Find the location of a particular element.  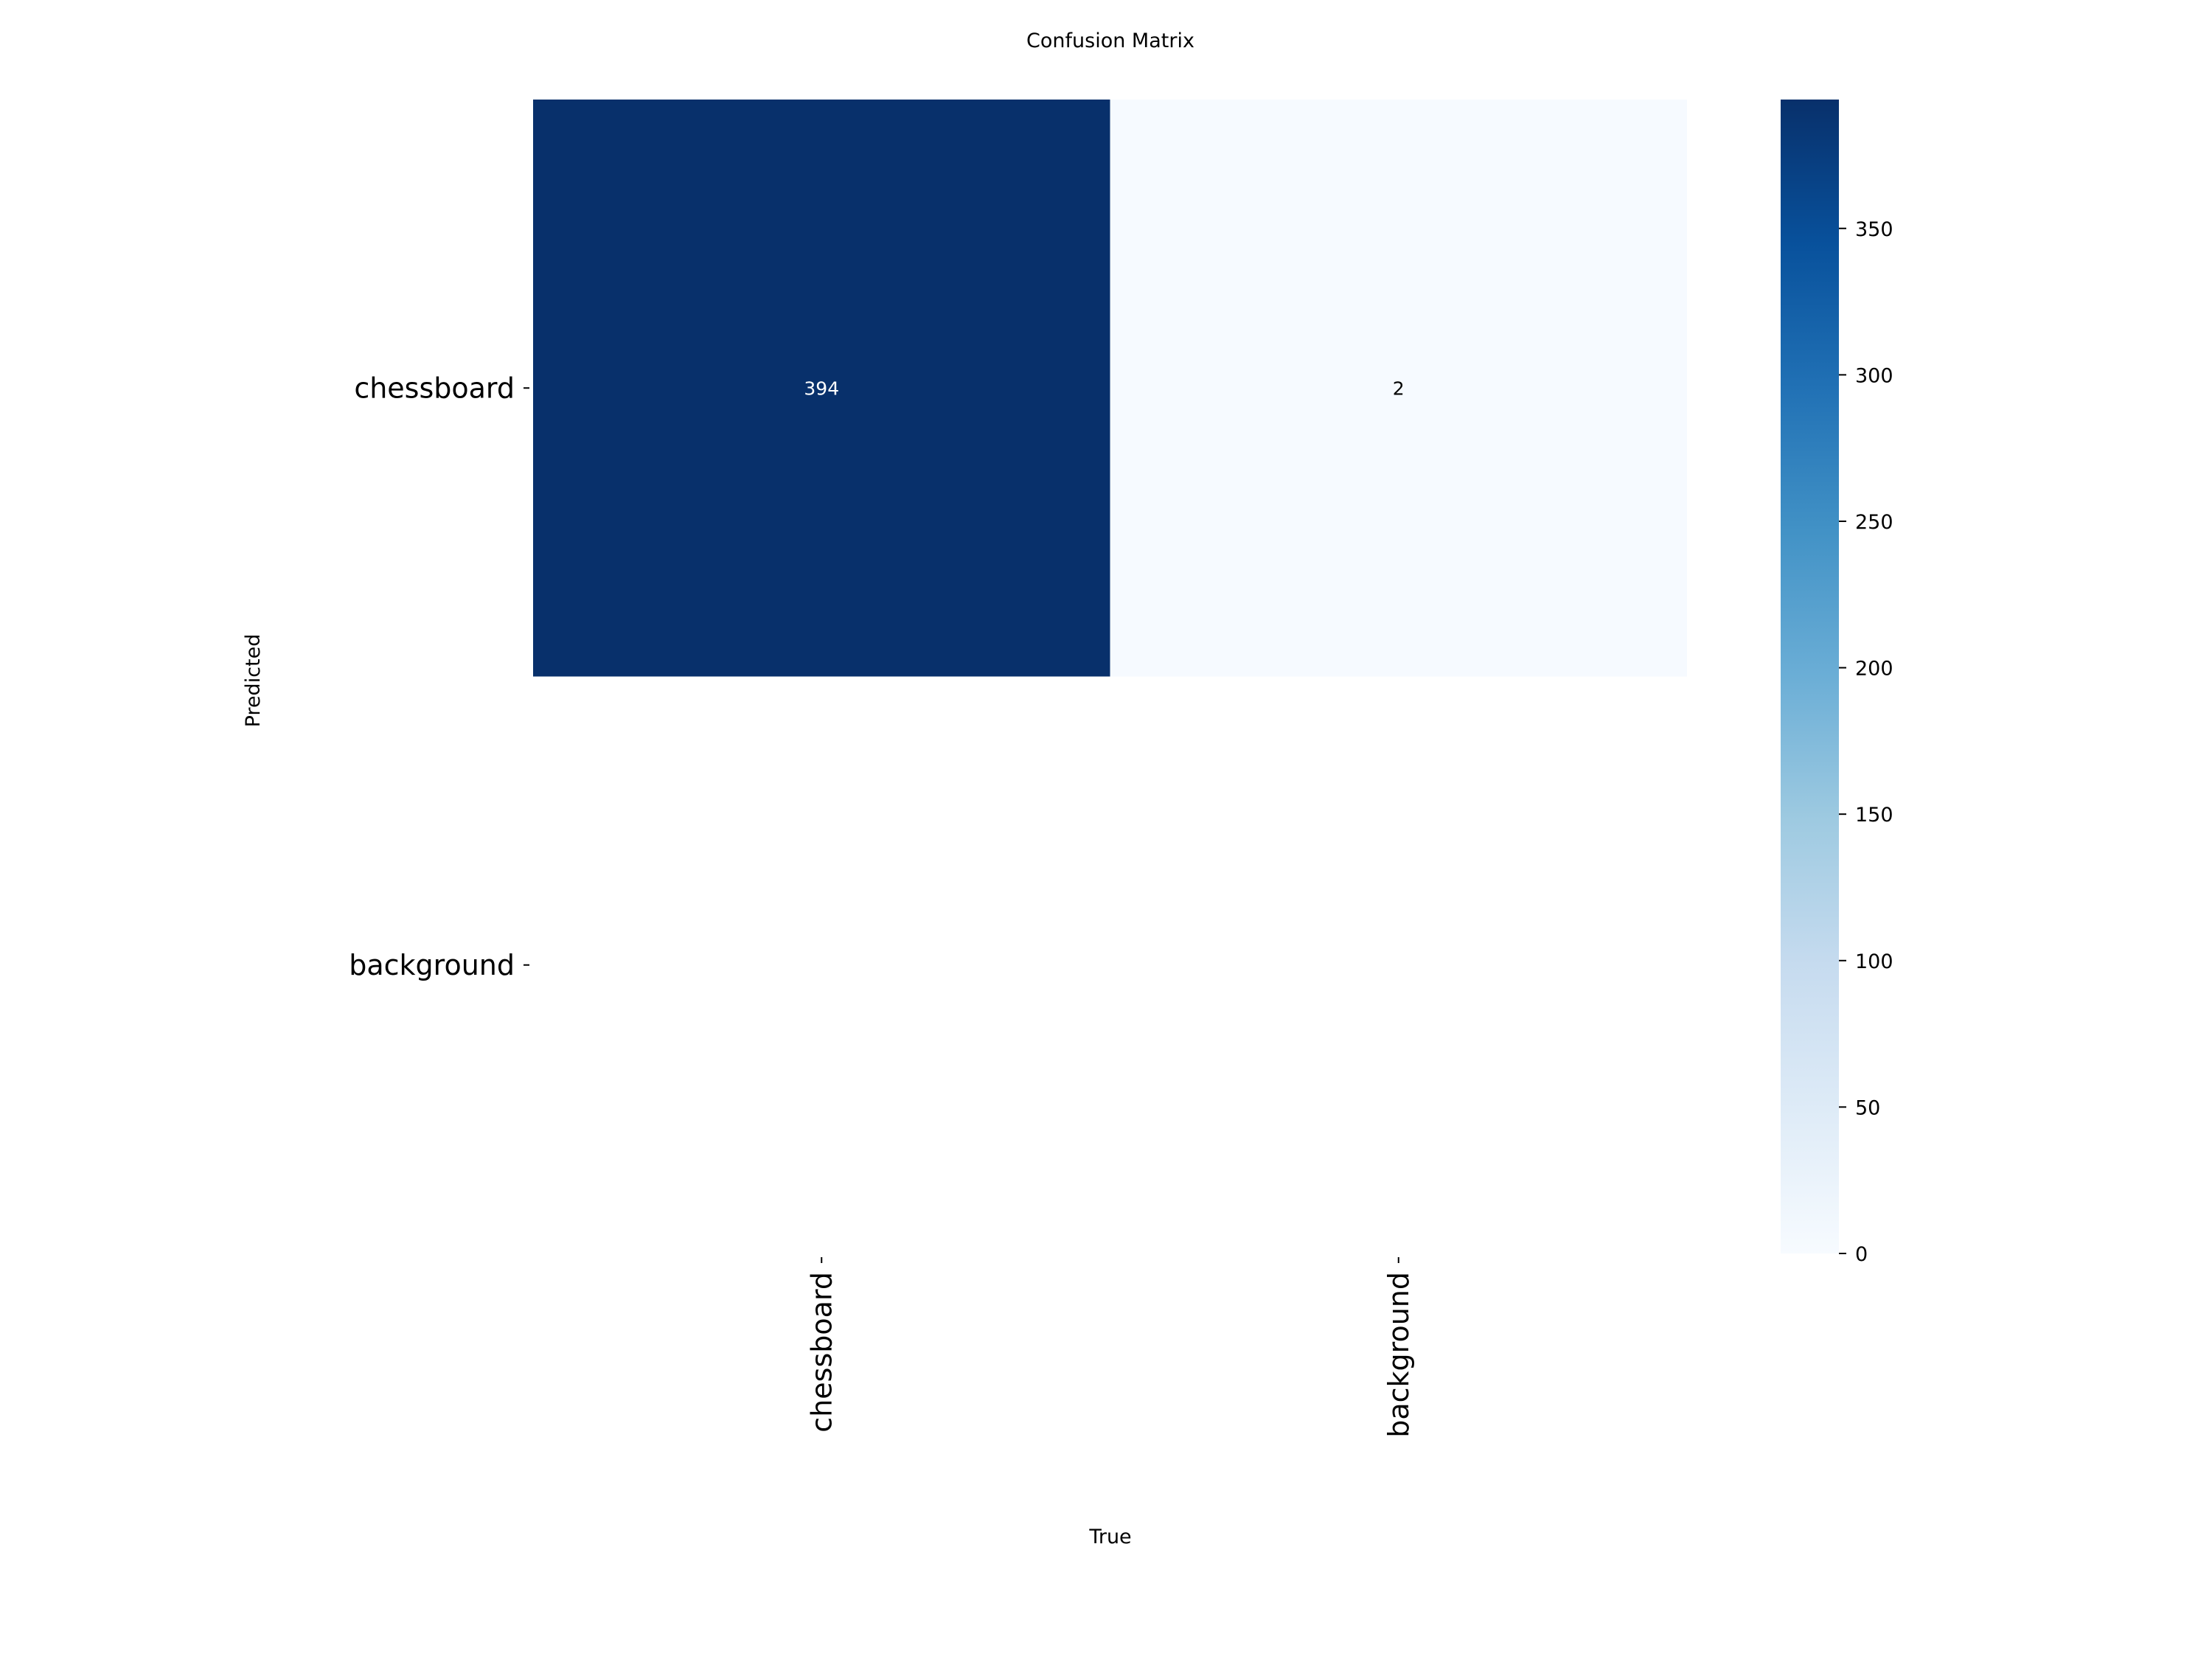

cell-annotation: 394 is located at coordinates (821, 388).